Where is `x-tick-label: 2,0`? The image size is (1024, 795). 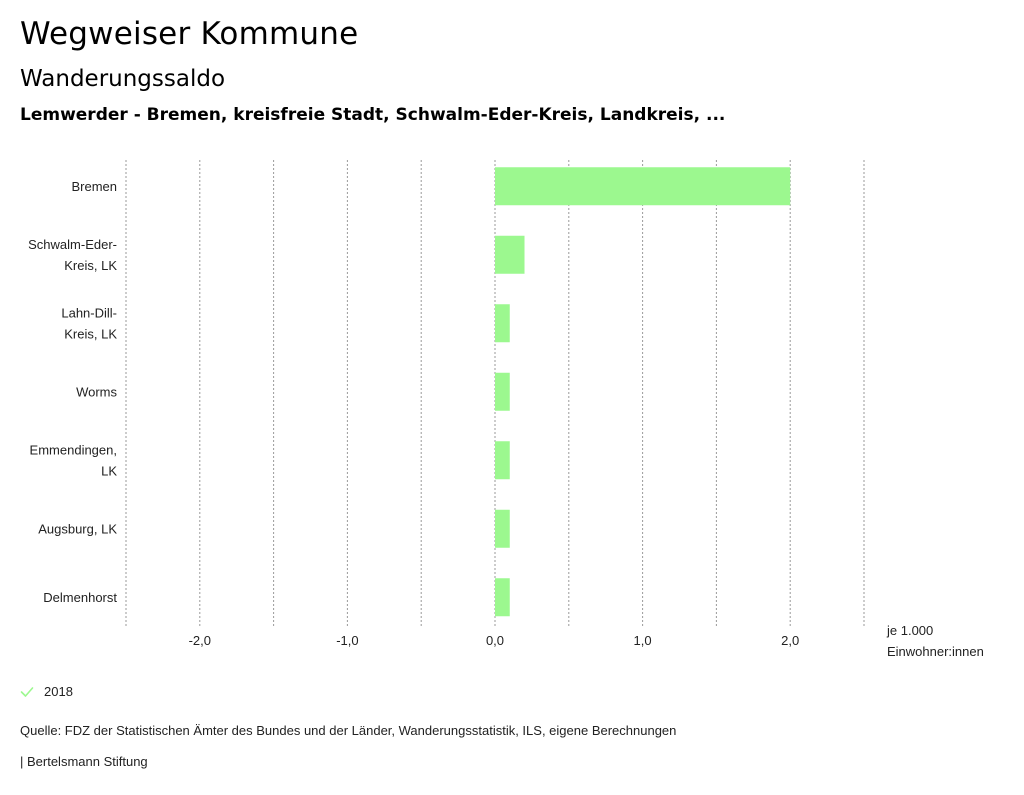 x-tick-label: 2,0 is located at coordinates (790, 640).